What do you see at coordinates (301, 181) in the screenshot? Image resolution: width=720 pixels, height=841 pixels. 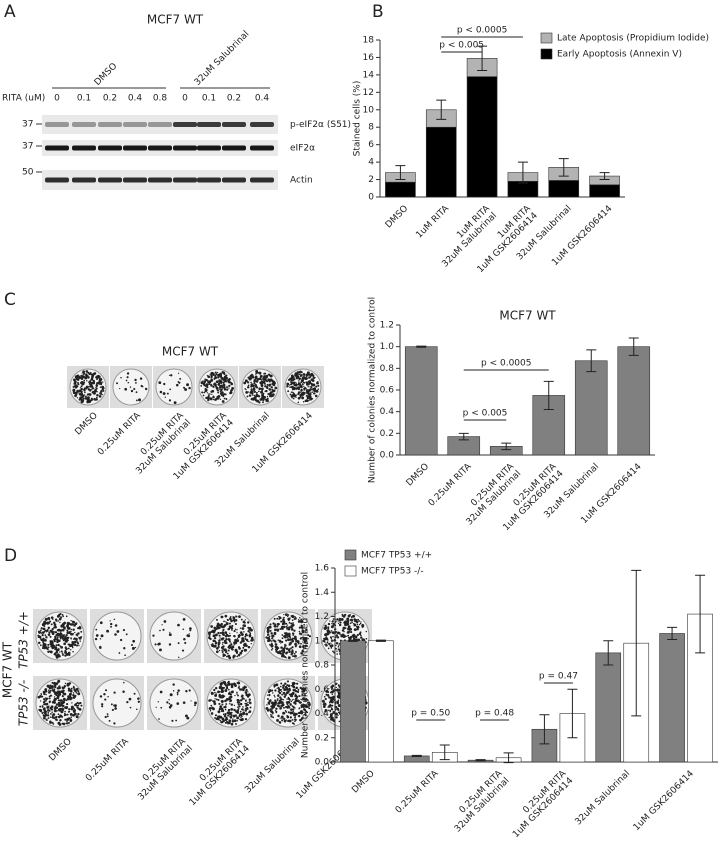 I see `protein-label: Actin` at bounding box center [301, 181].